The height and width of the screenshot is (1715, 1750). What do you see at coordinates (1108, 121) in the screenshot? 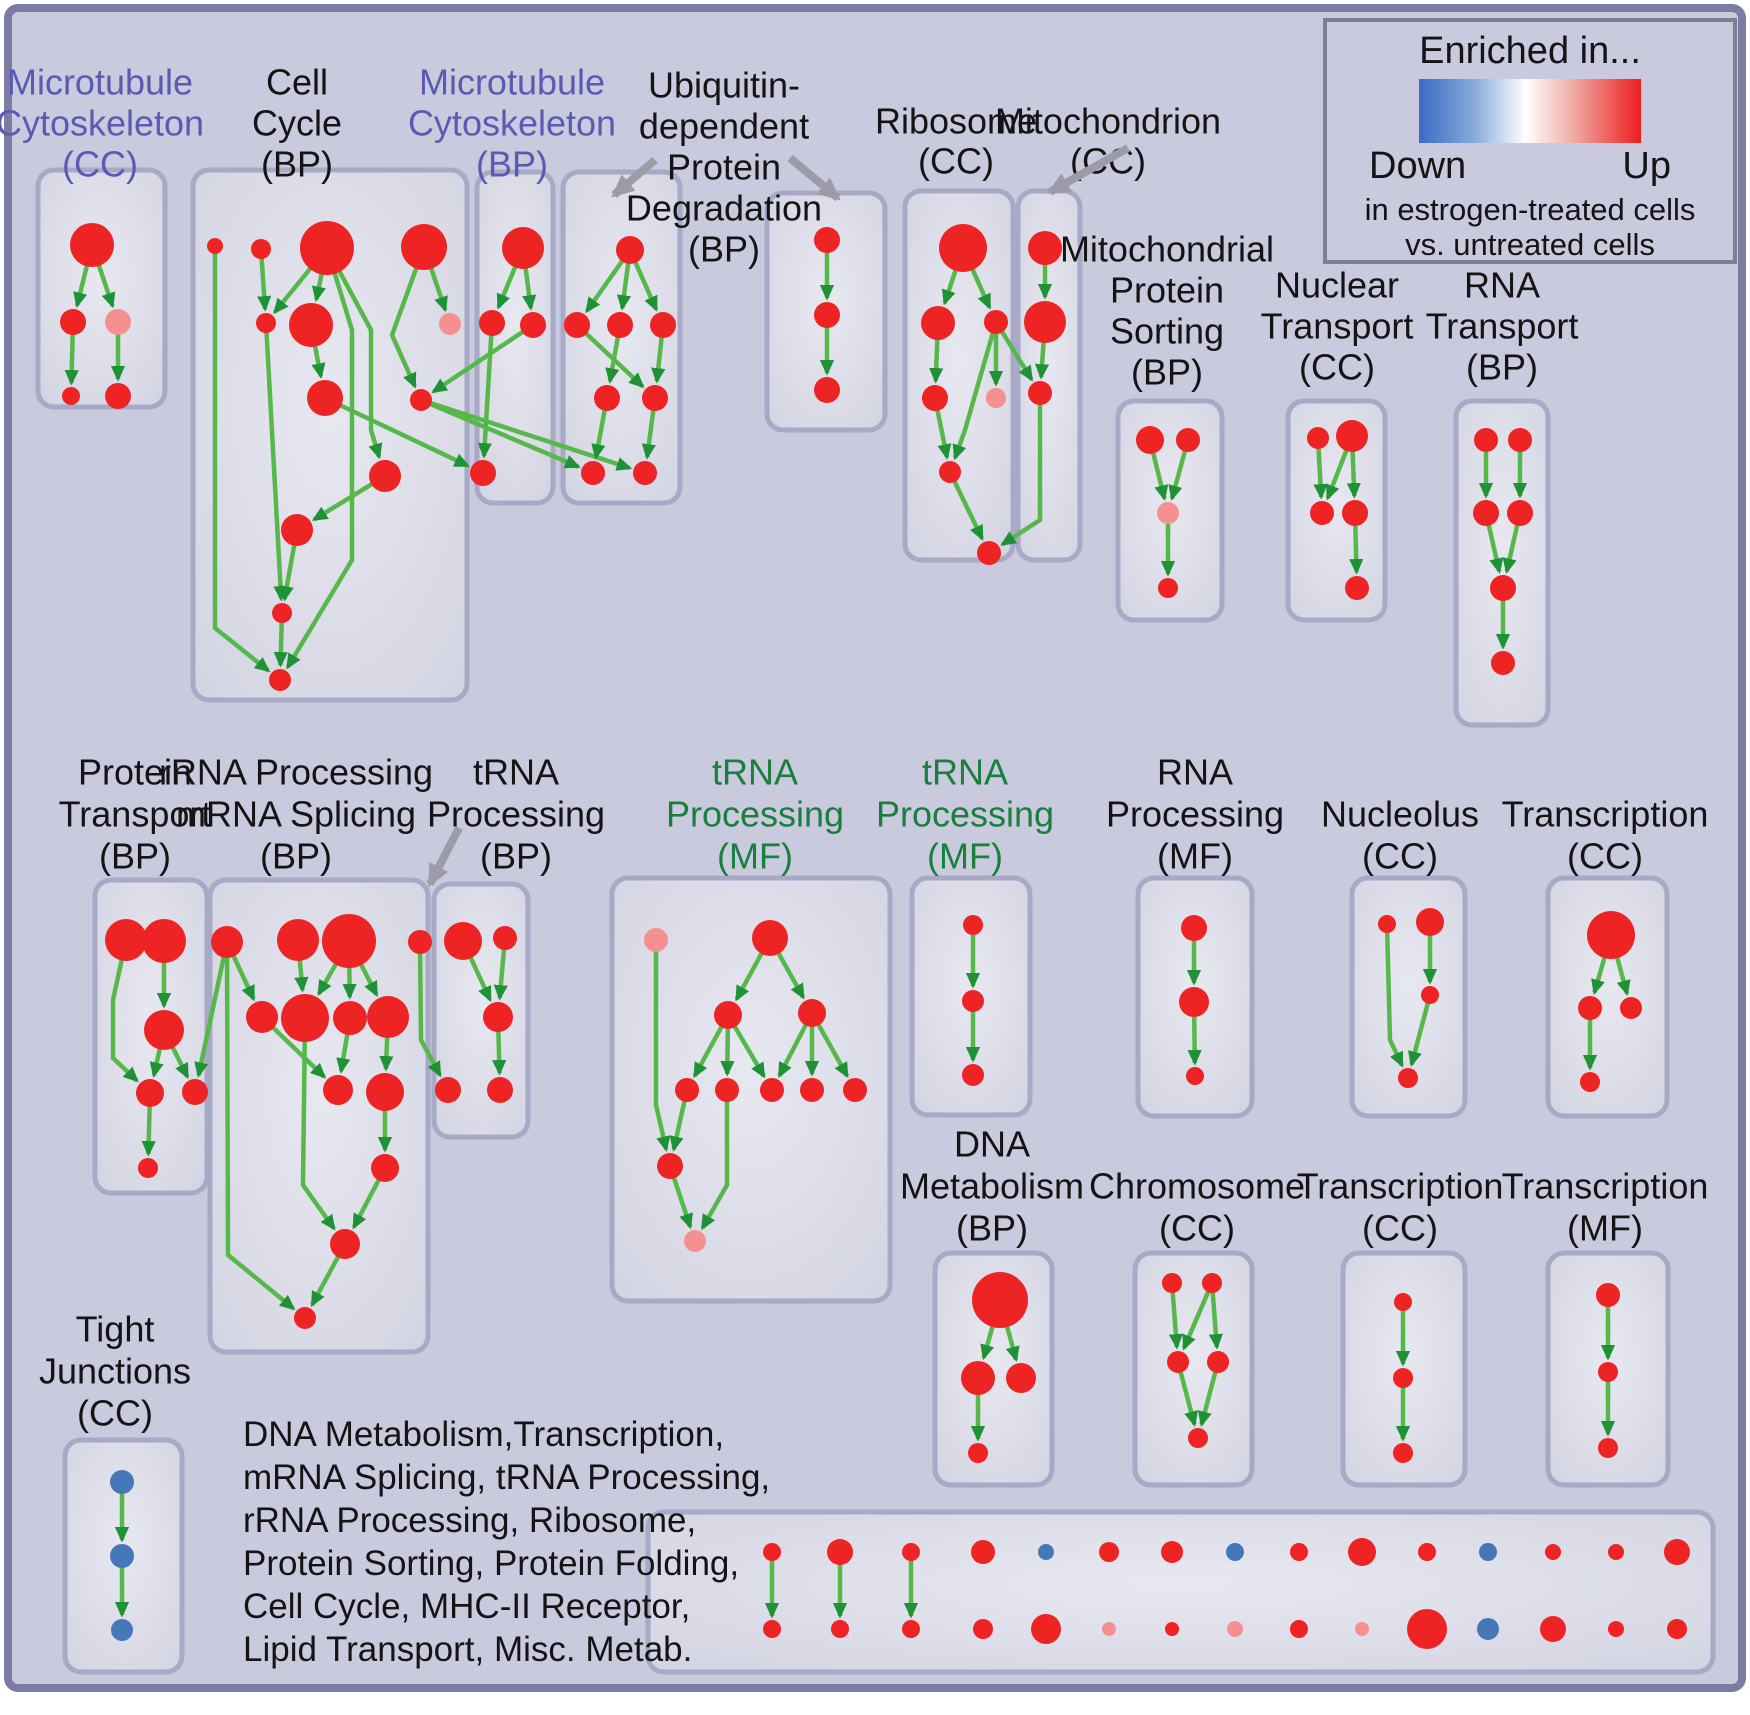
I see `cluster-label-mitochondrion: Mitochondrion` at bounding box center [1108, 121].